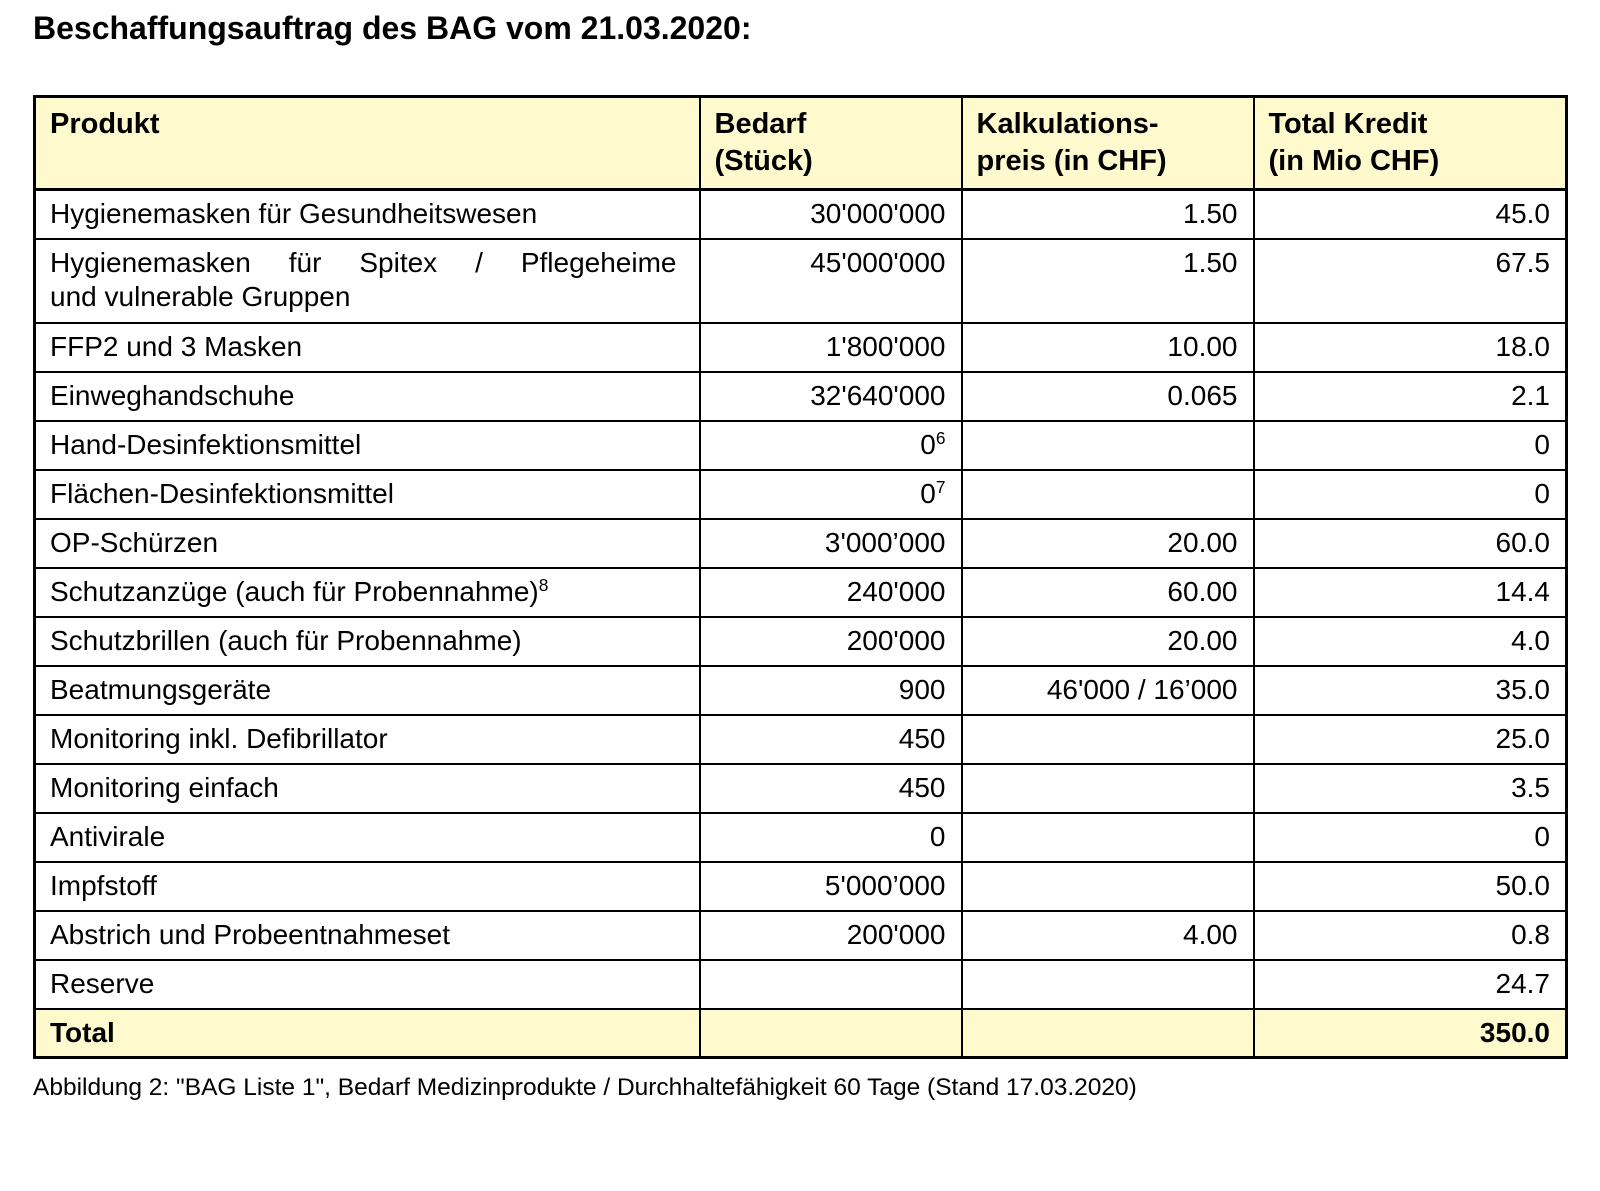  What do you see at coordinates (294, 591) in the screenshot?
I see `produkt-label: Schutzanzüge (auch für Probennahme)` at bounding box center [294, 591].